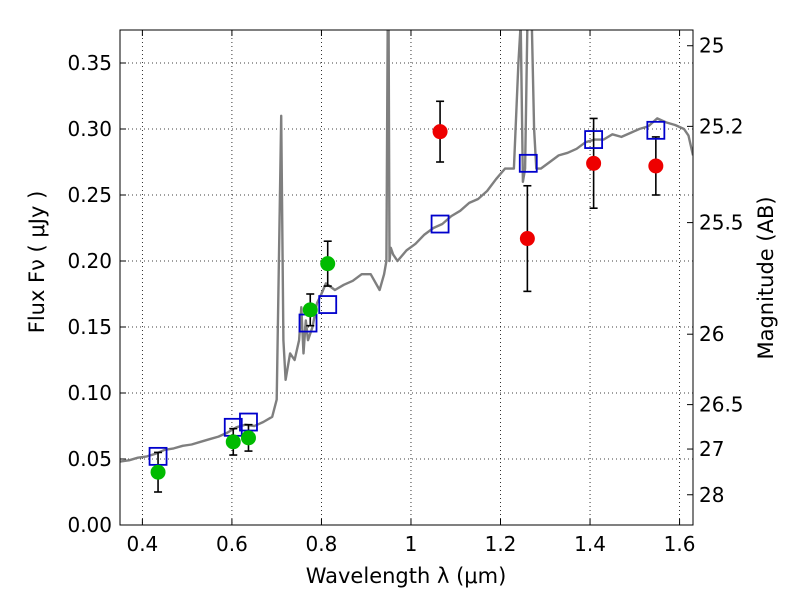  I want to click on magnitude-tick-labels: 25 25.2 25.5 26 26.5 27 28, so click(721, 270).